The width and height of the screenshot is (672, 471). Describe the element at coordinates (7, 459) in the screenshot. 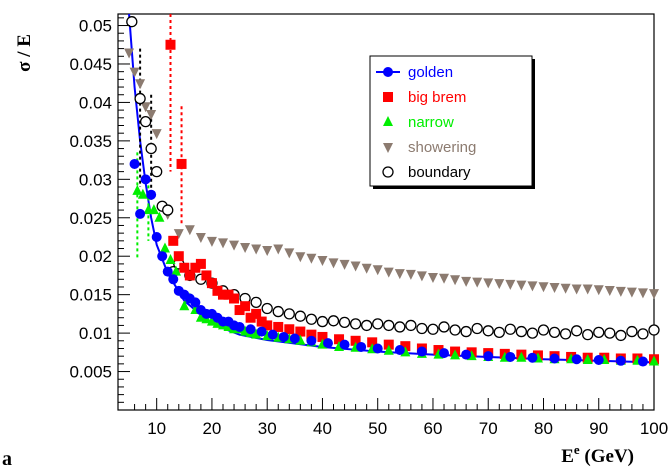

I see `panel-label: a` at that location.